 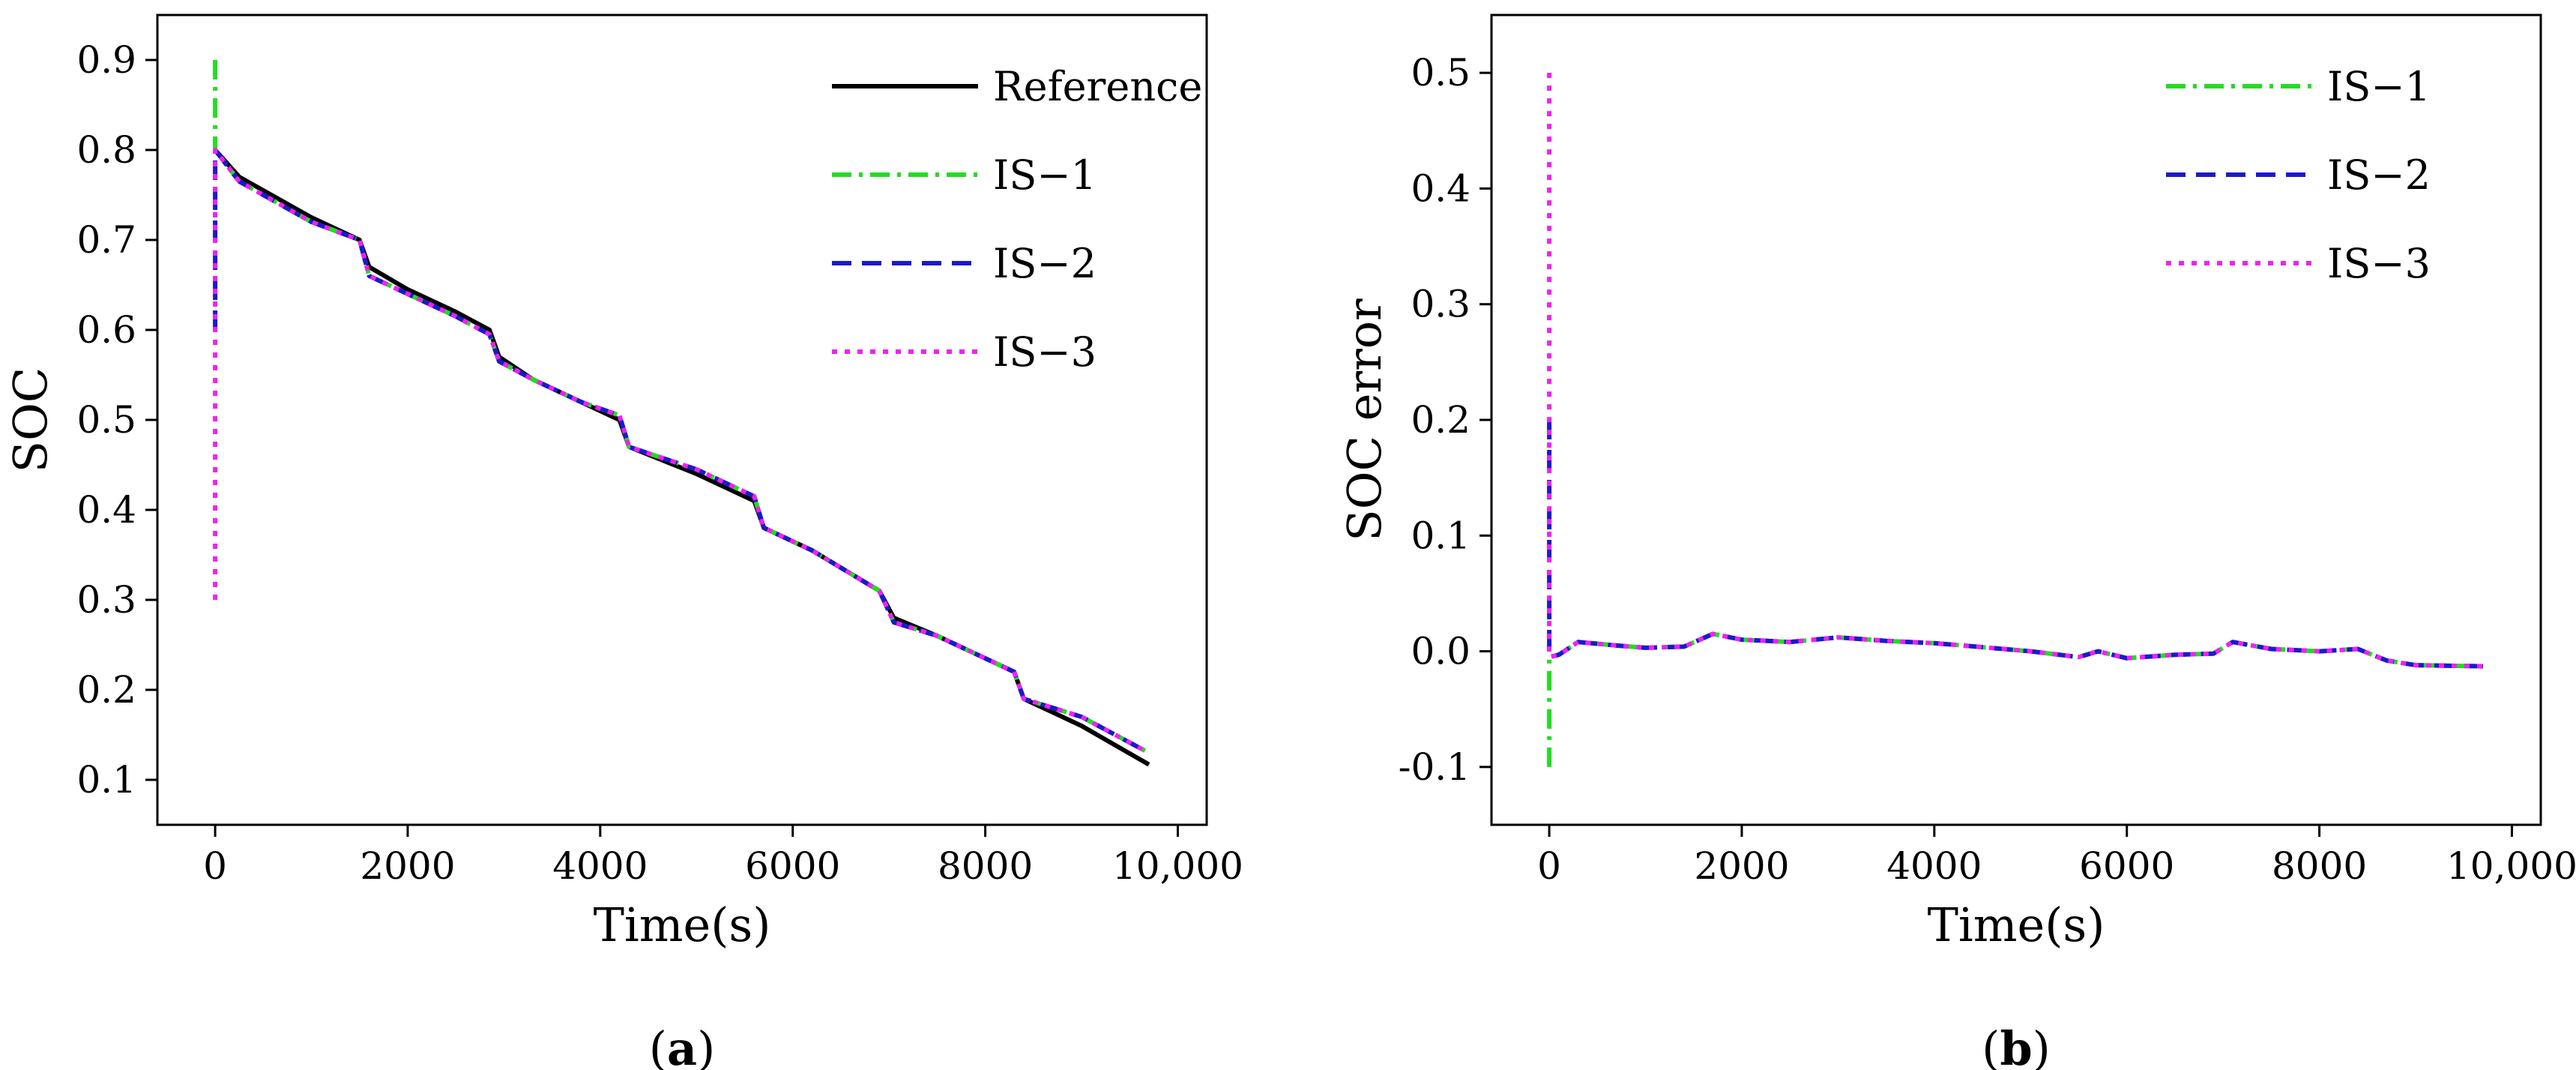 What do you see at coordinates (2017, 1045) in the screenshot?
I see `panel-caption: (b)` at bounding box center [2017, 1045].